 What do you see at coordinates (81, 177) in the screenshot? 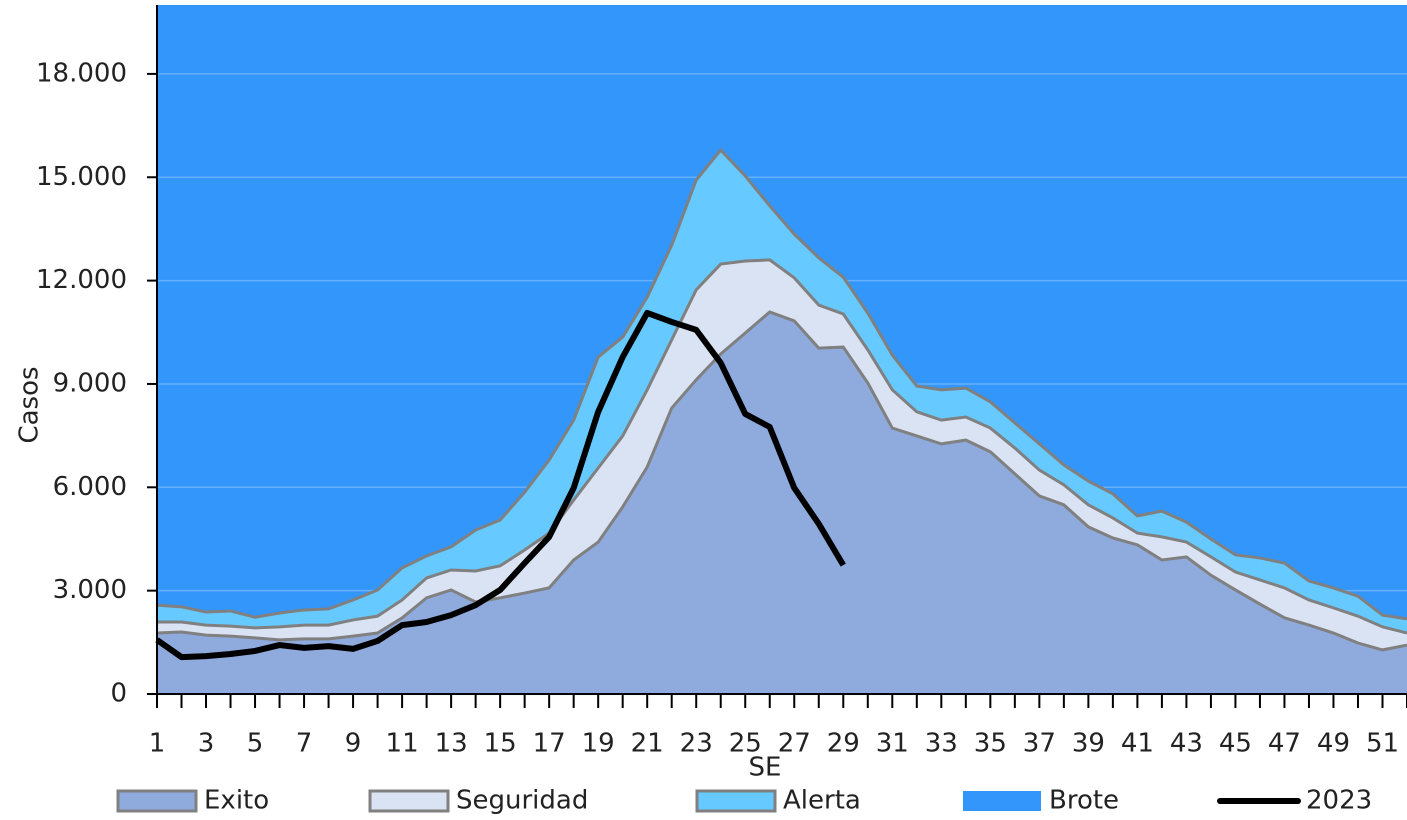
I see `y-tick-label: 15.000` at bounding box center [81, 177].